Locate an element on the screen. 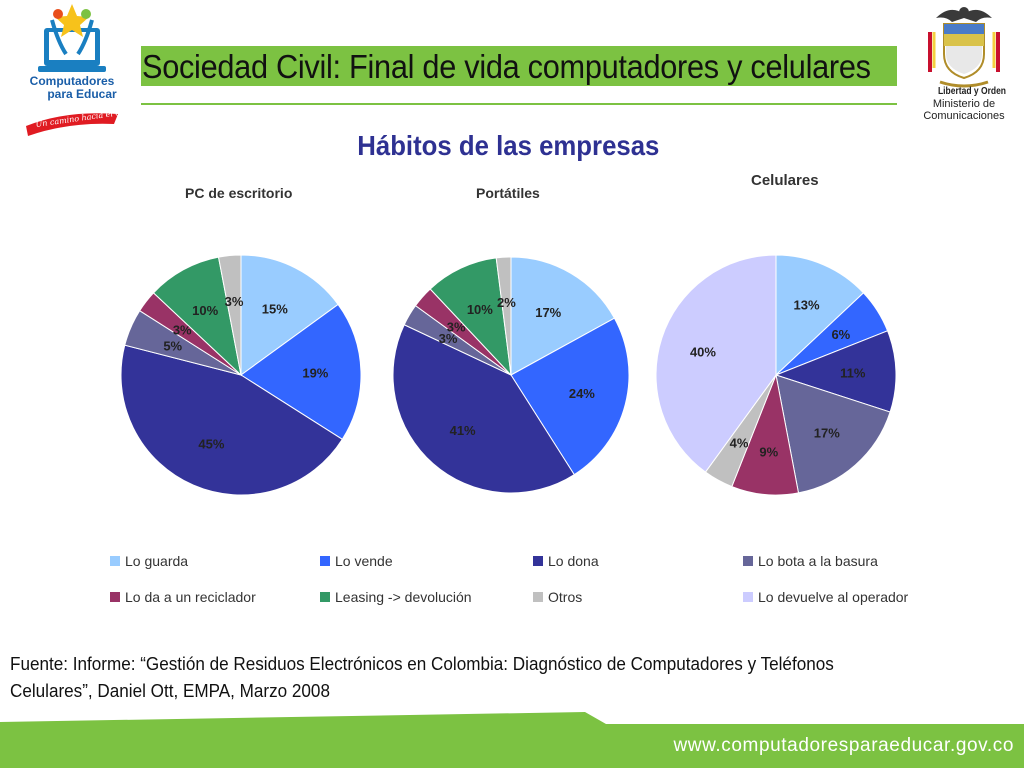  pie-data-label: 15% is located at coordinates (275, 309).